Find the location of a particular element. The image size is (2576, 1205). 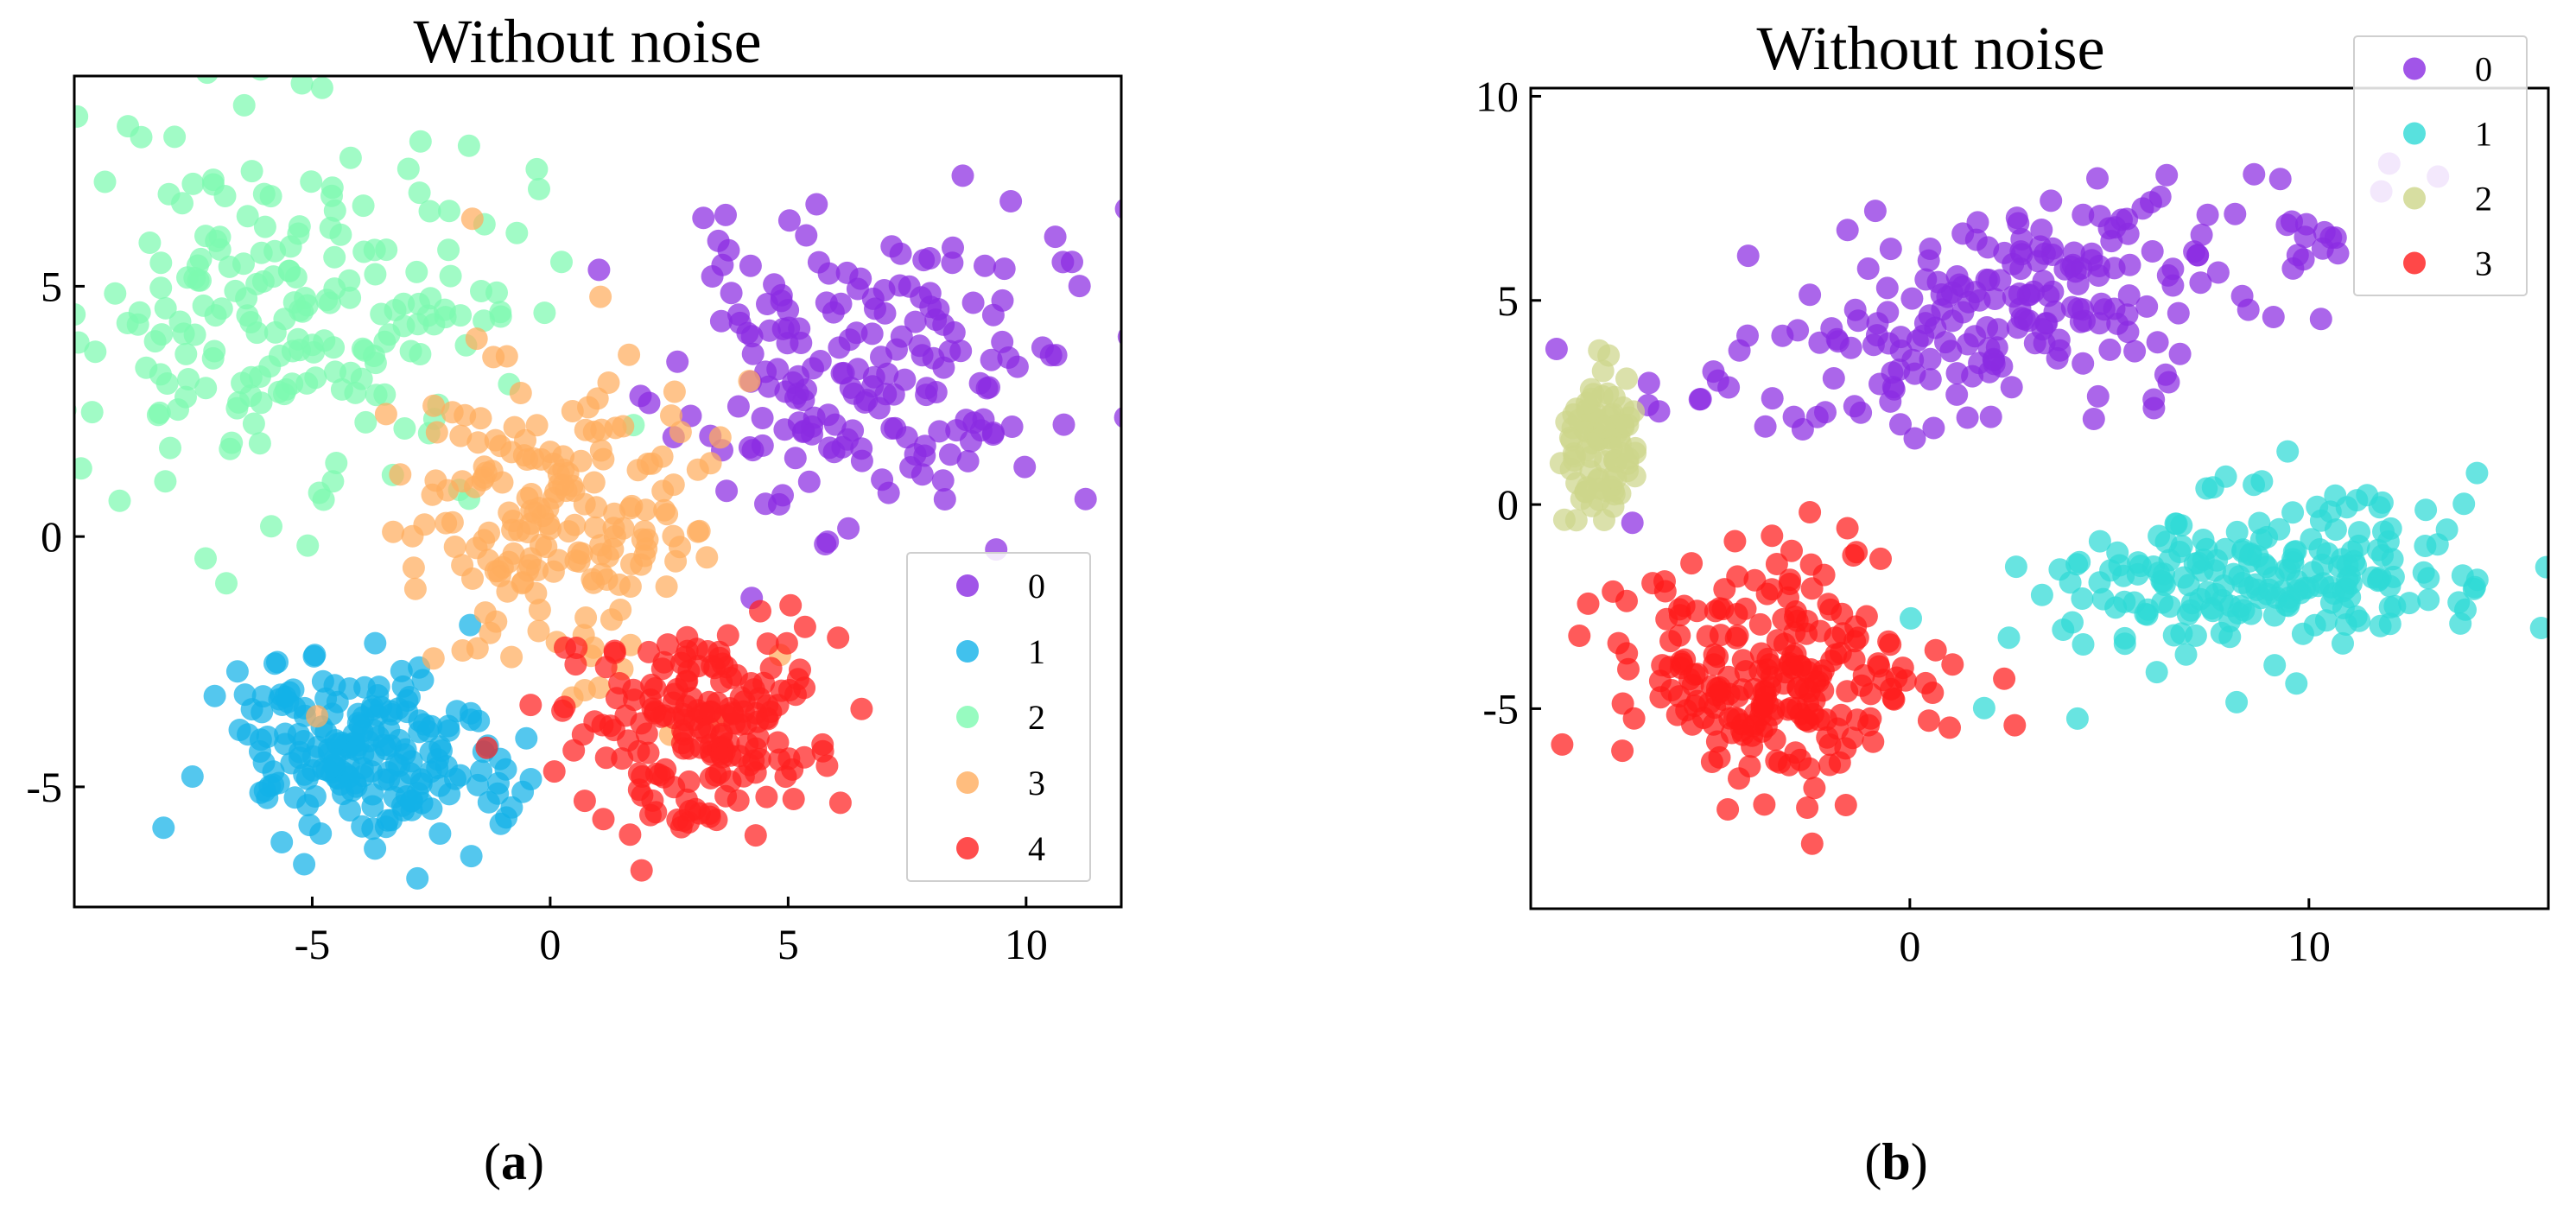

series-2-points is located at coordinates (322, 336).